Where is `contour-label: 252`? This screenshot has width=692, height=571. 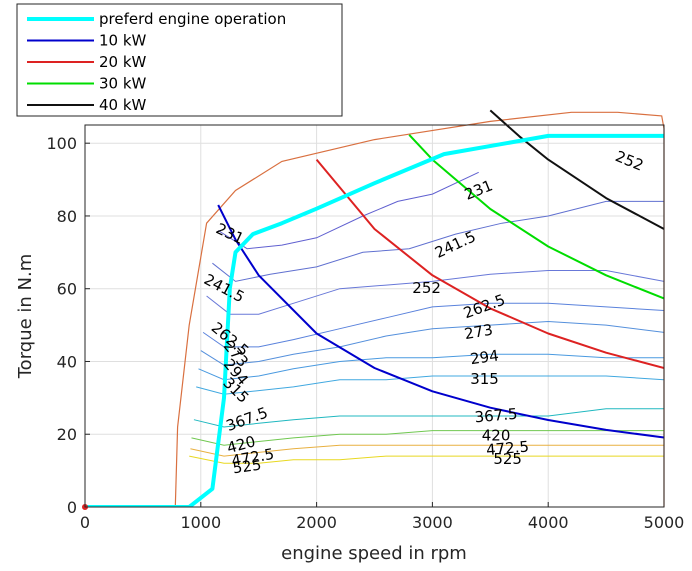
contour-label: 252 is located at coordinates (426, 288).